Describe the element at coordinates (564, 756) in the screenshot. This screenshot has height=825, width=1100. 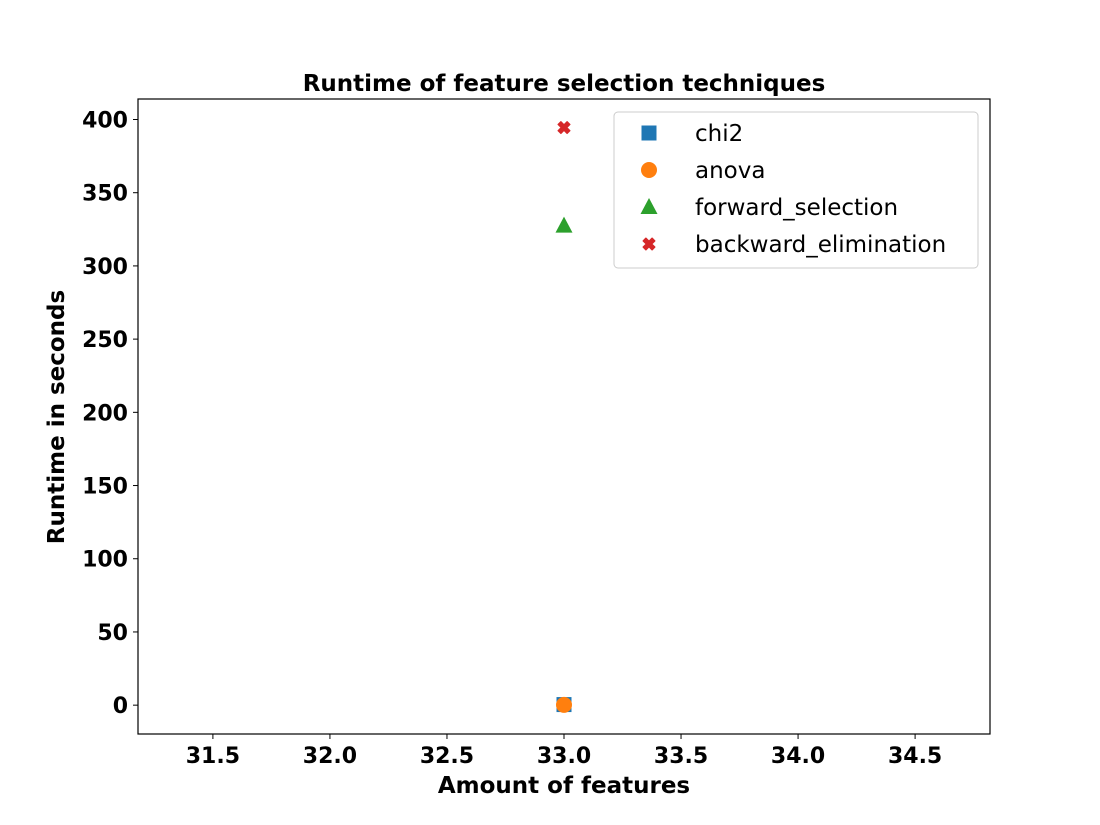
I see `x-tick-label: 33.0` at that location.